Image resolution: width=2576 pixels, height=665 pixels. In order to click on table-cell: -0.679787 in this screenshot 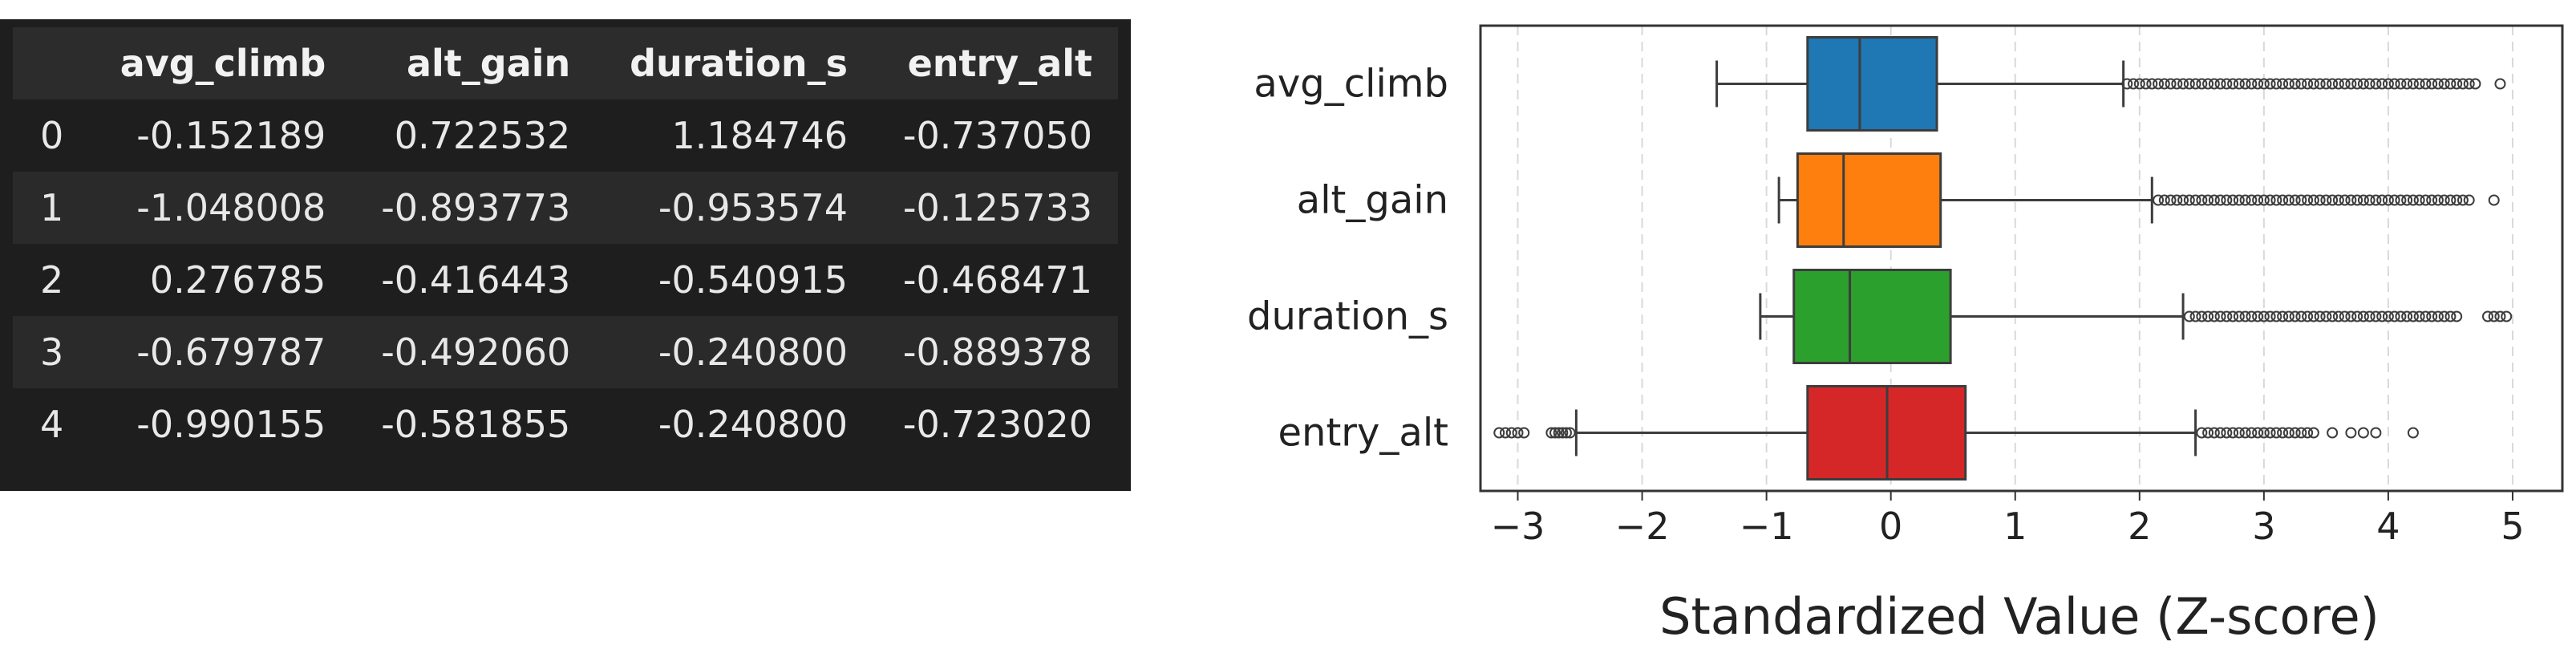, I will do `click(231, 352)`.